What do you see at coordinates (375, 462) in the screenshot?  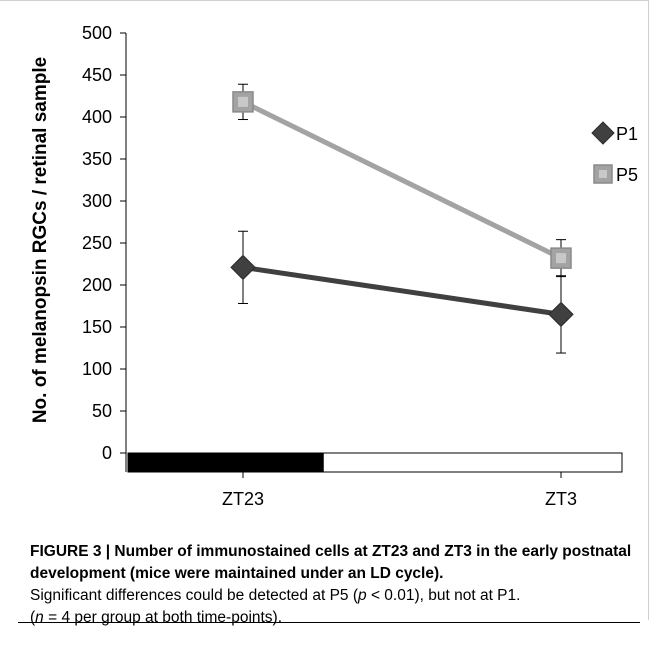 I see `light-dark-bar` at bounding box center [375, 462].